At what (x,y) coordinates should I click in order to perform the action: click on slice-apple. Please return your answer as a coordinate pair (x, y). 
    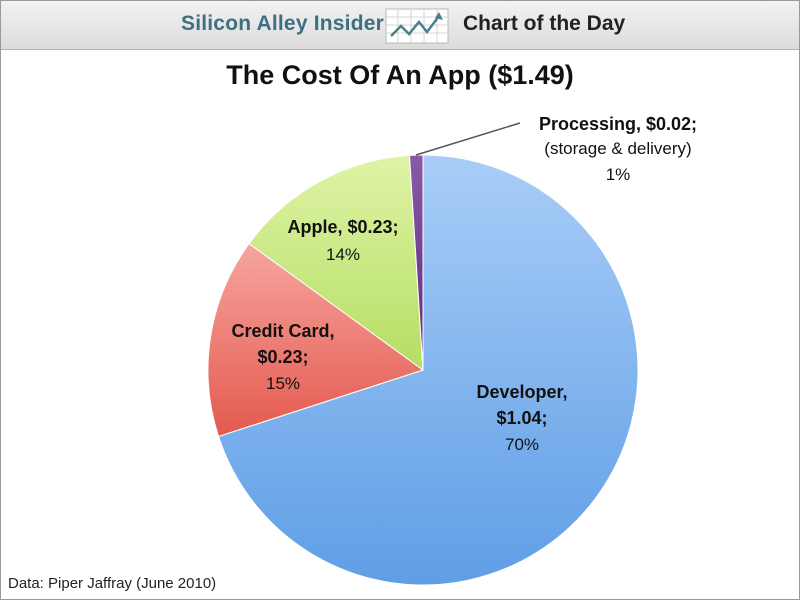
    Looking at the image, I should click on (336, 263).